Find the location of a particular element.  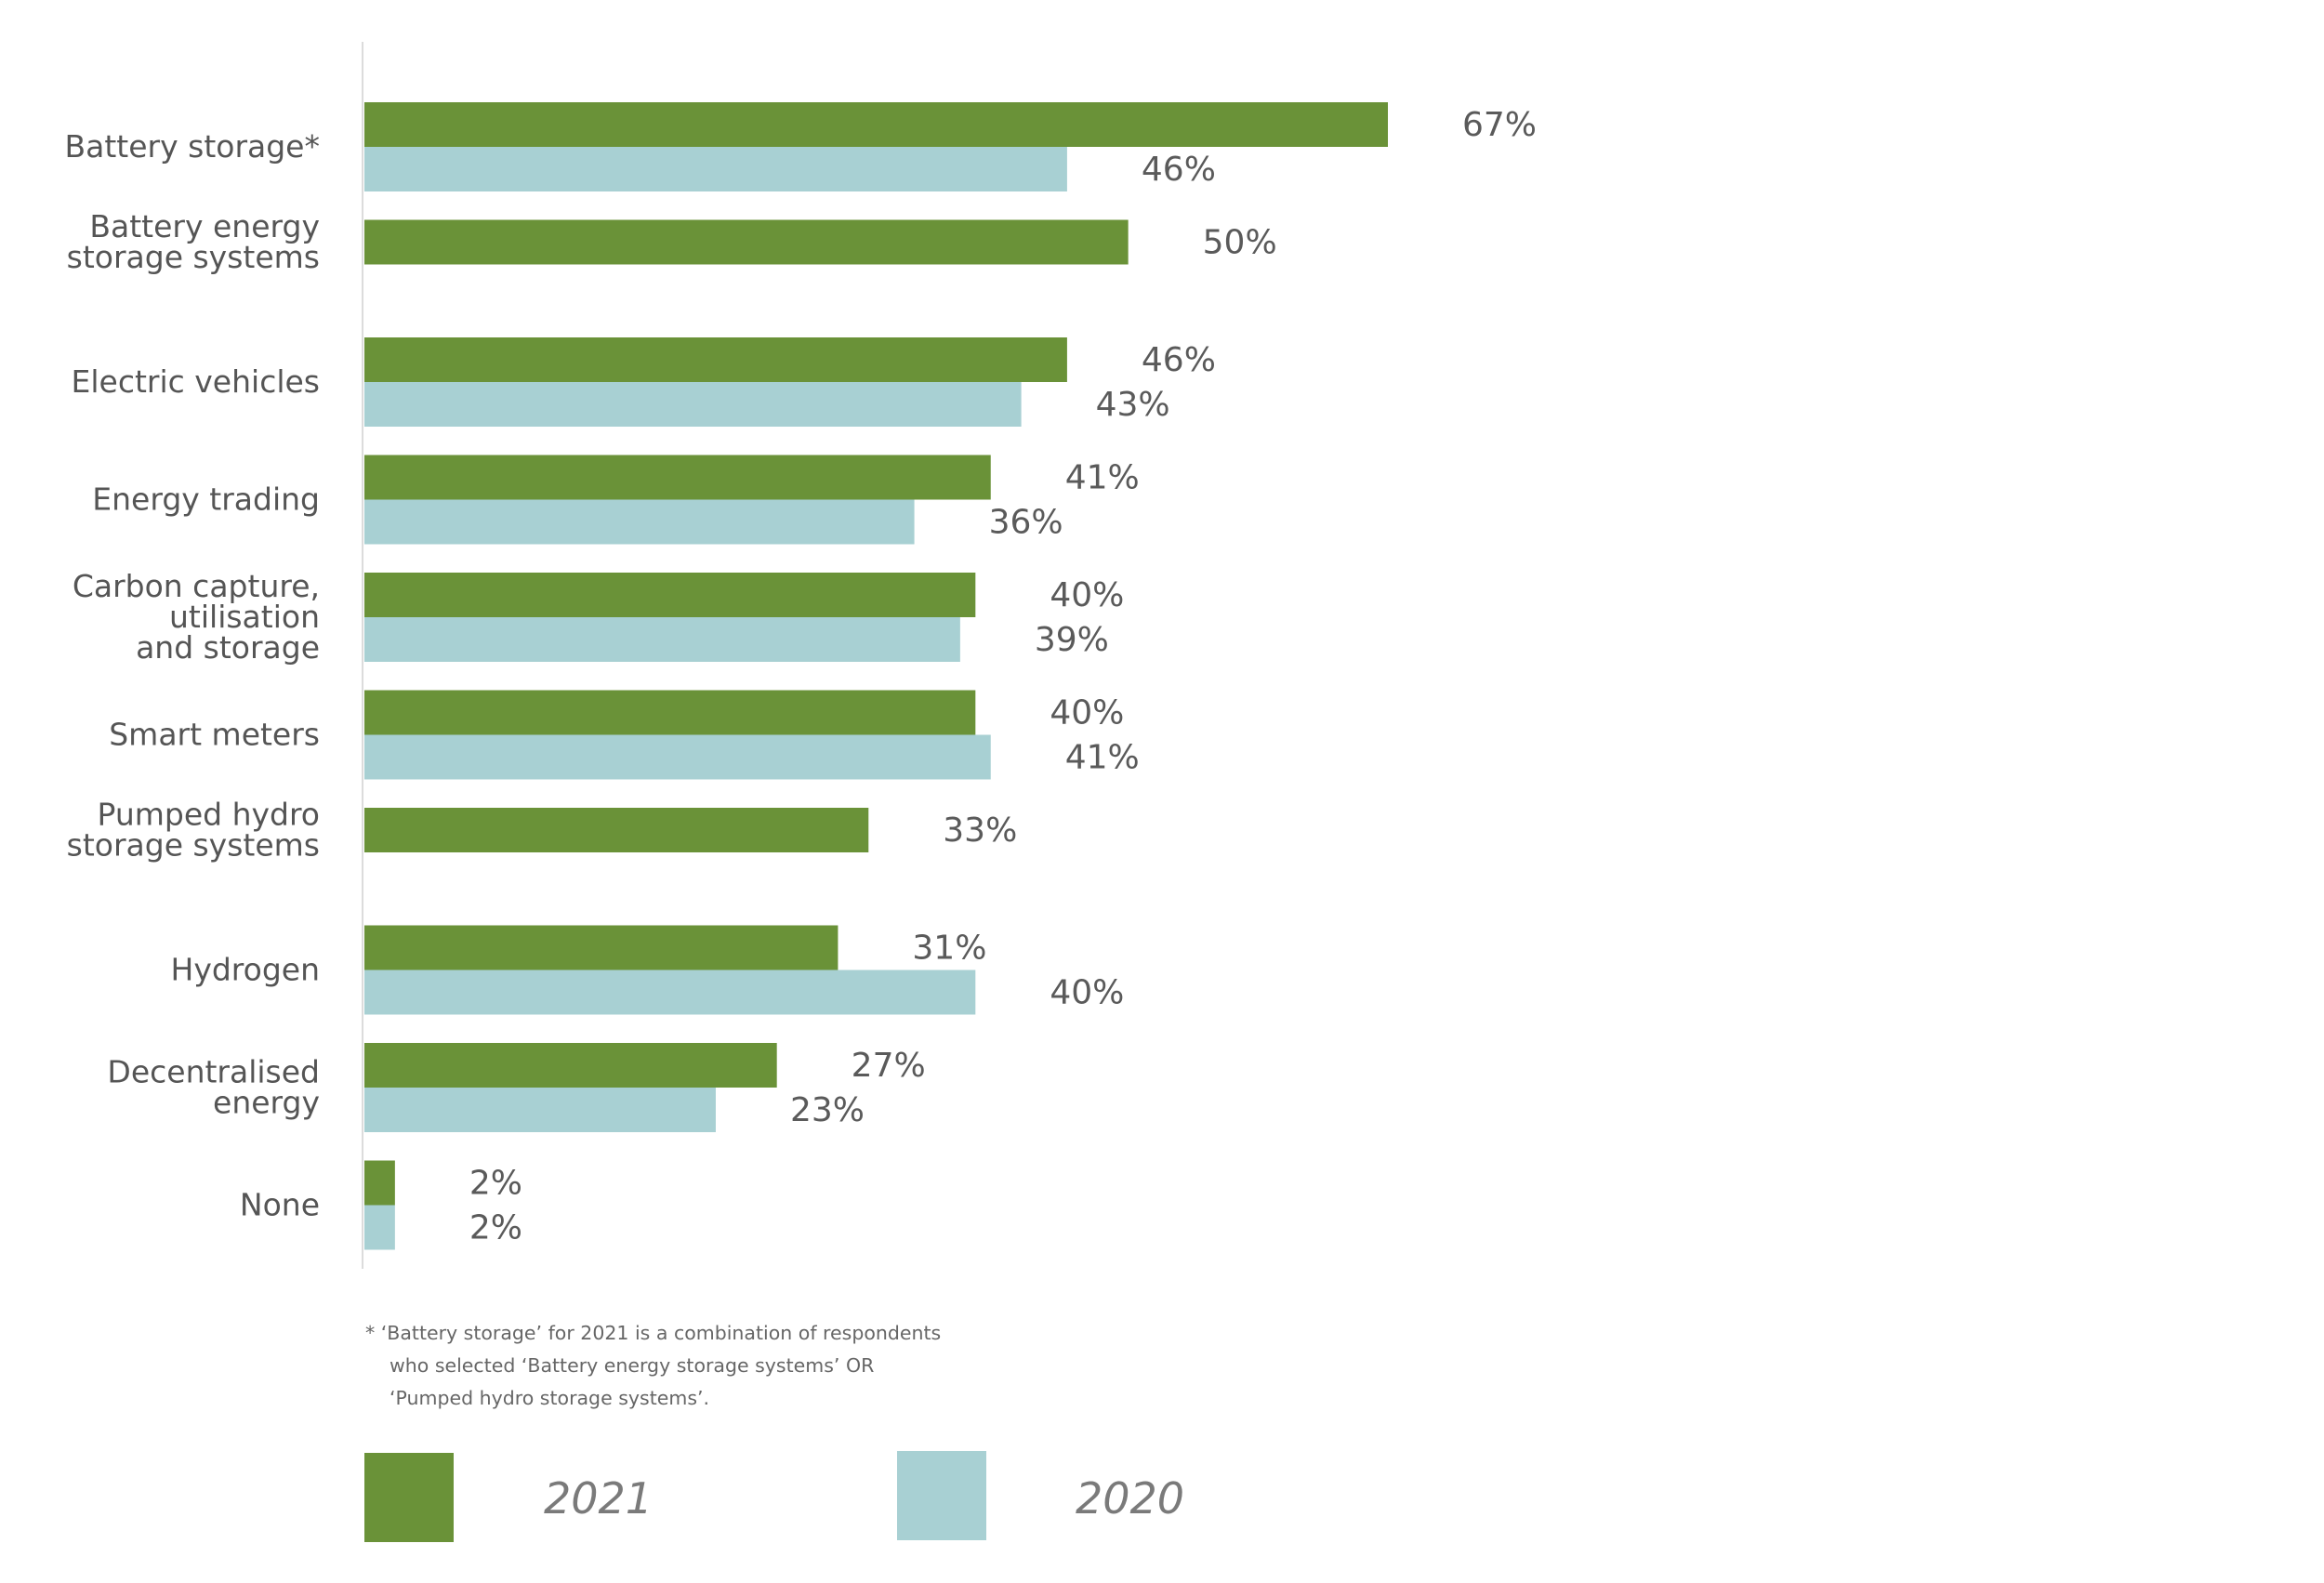

bar-2021-decentralised-energy is located at coordinates (570, 1065).